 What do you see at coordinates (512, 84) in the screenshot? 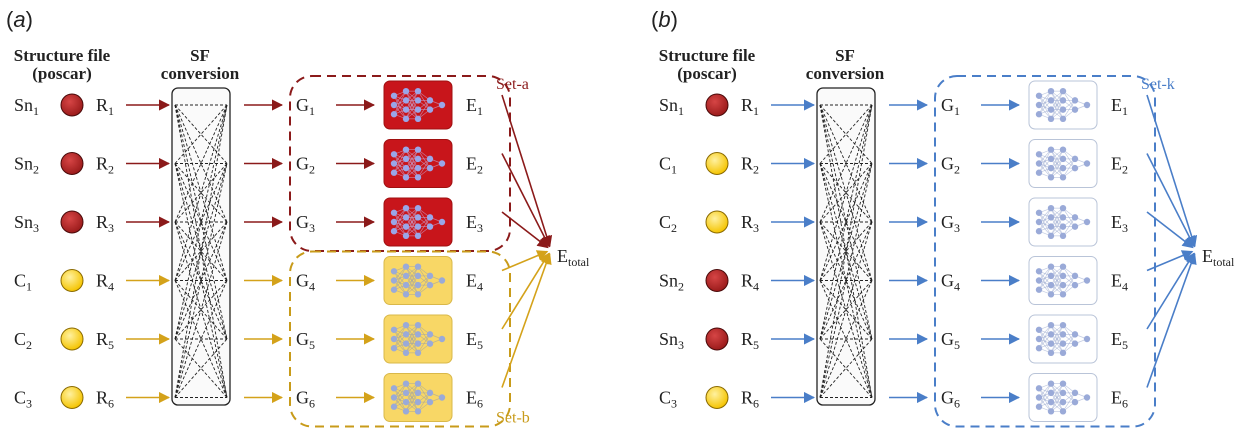
I see `set-label: Set-a` at bounding box center [512, 84].